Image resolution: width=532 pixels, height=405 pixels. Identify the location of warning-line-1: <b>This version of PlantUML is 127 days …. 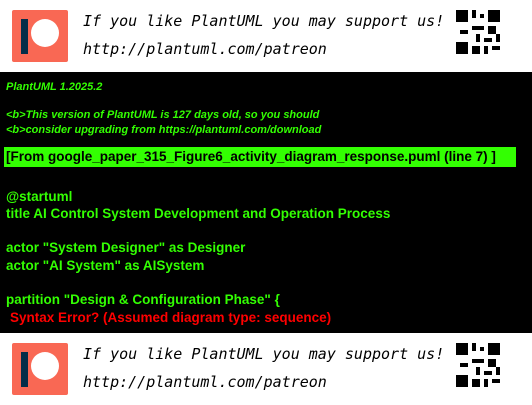
(163, 115).